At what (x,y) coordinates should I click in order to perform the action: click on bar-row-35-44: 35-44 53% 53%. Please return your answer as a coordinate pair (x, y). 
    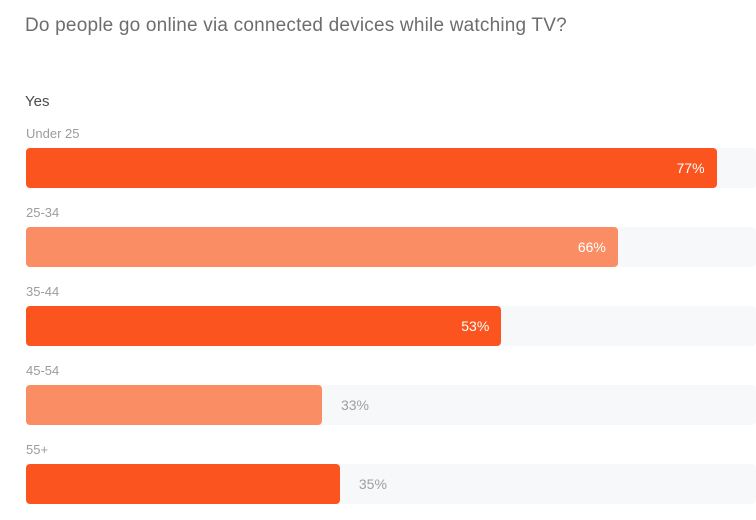
    Looking at the image, I should click on (391, 315).